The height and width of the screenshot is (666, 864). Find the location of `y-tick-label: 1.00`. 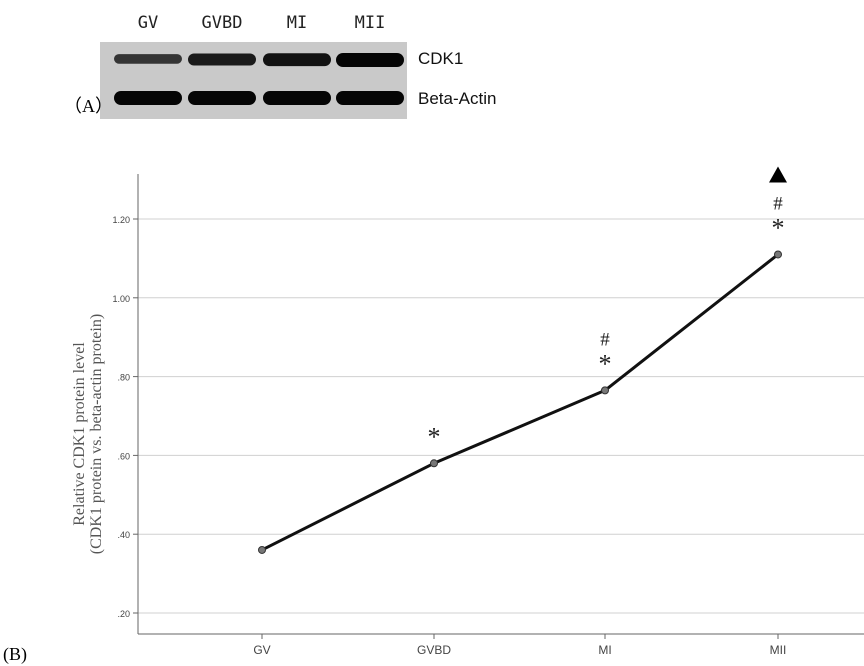

y-tick-label: 1.00 is located at coordinates (121, 299).